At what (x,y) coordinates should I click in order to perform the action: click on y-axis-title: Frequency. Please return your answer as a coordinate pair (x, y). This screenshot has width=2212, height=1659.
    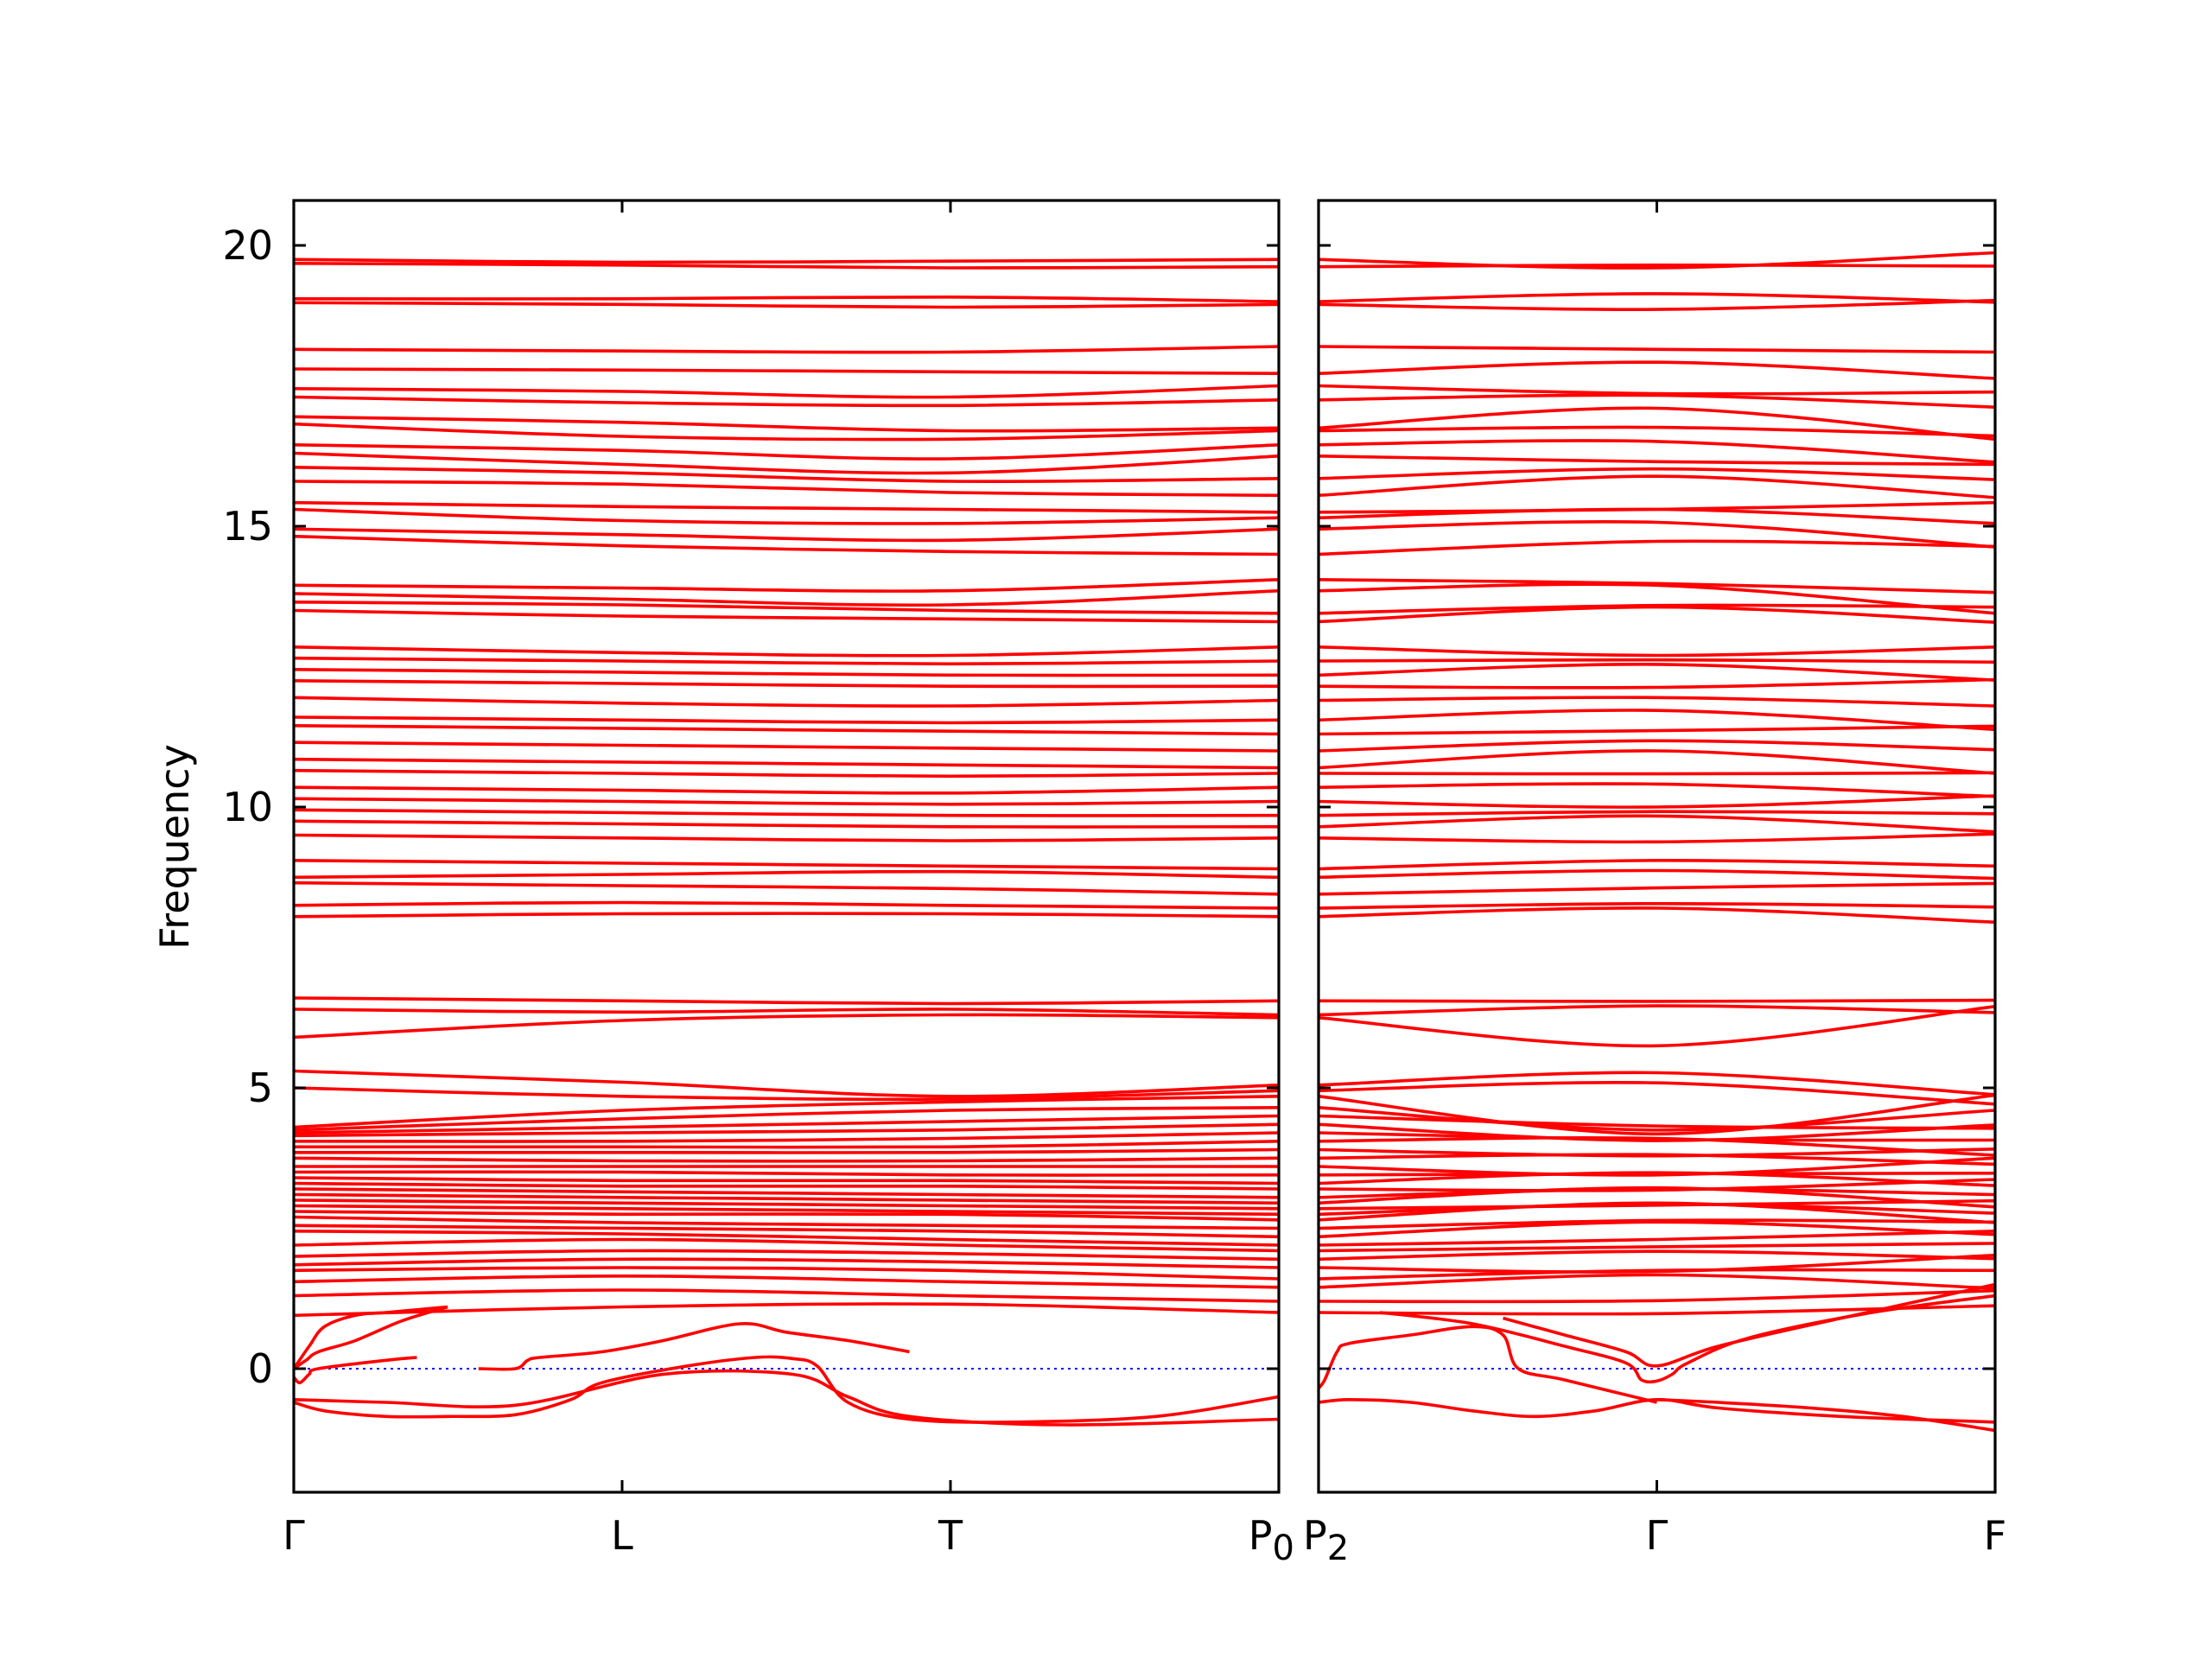
    Looking at the image, I should click on (174, 847).